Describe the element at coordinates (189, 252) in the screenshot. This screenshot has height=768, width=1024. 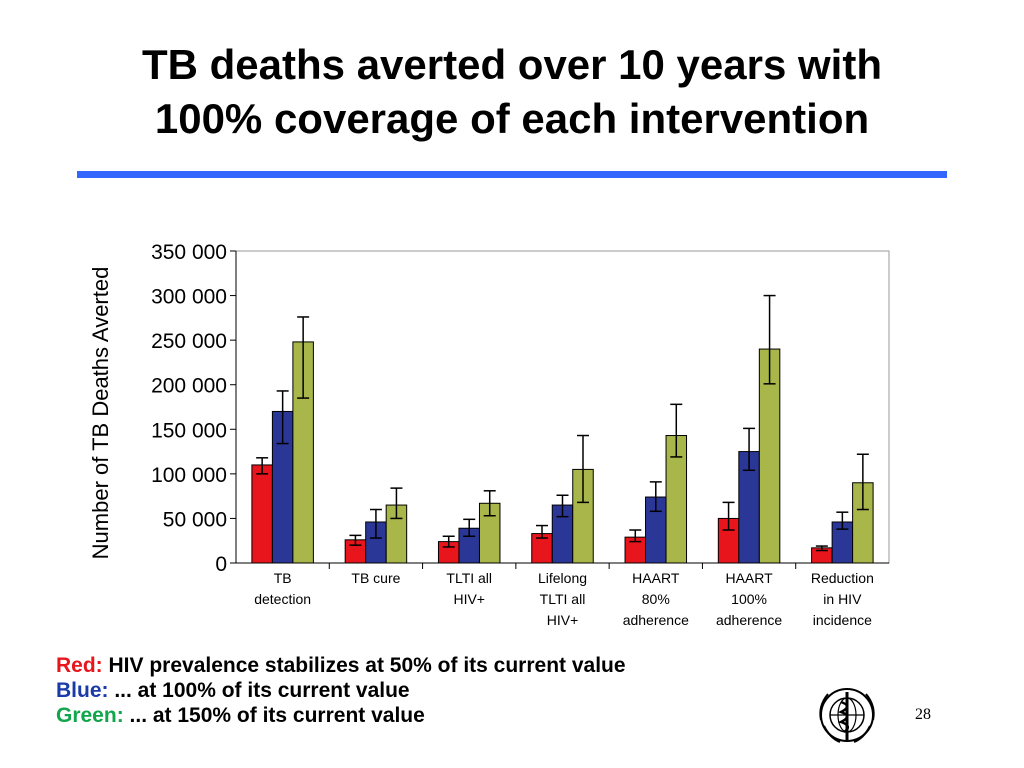
I see `y-tick-label: 350 000` at that location.